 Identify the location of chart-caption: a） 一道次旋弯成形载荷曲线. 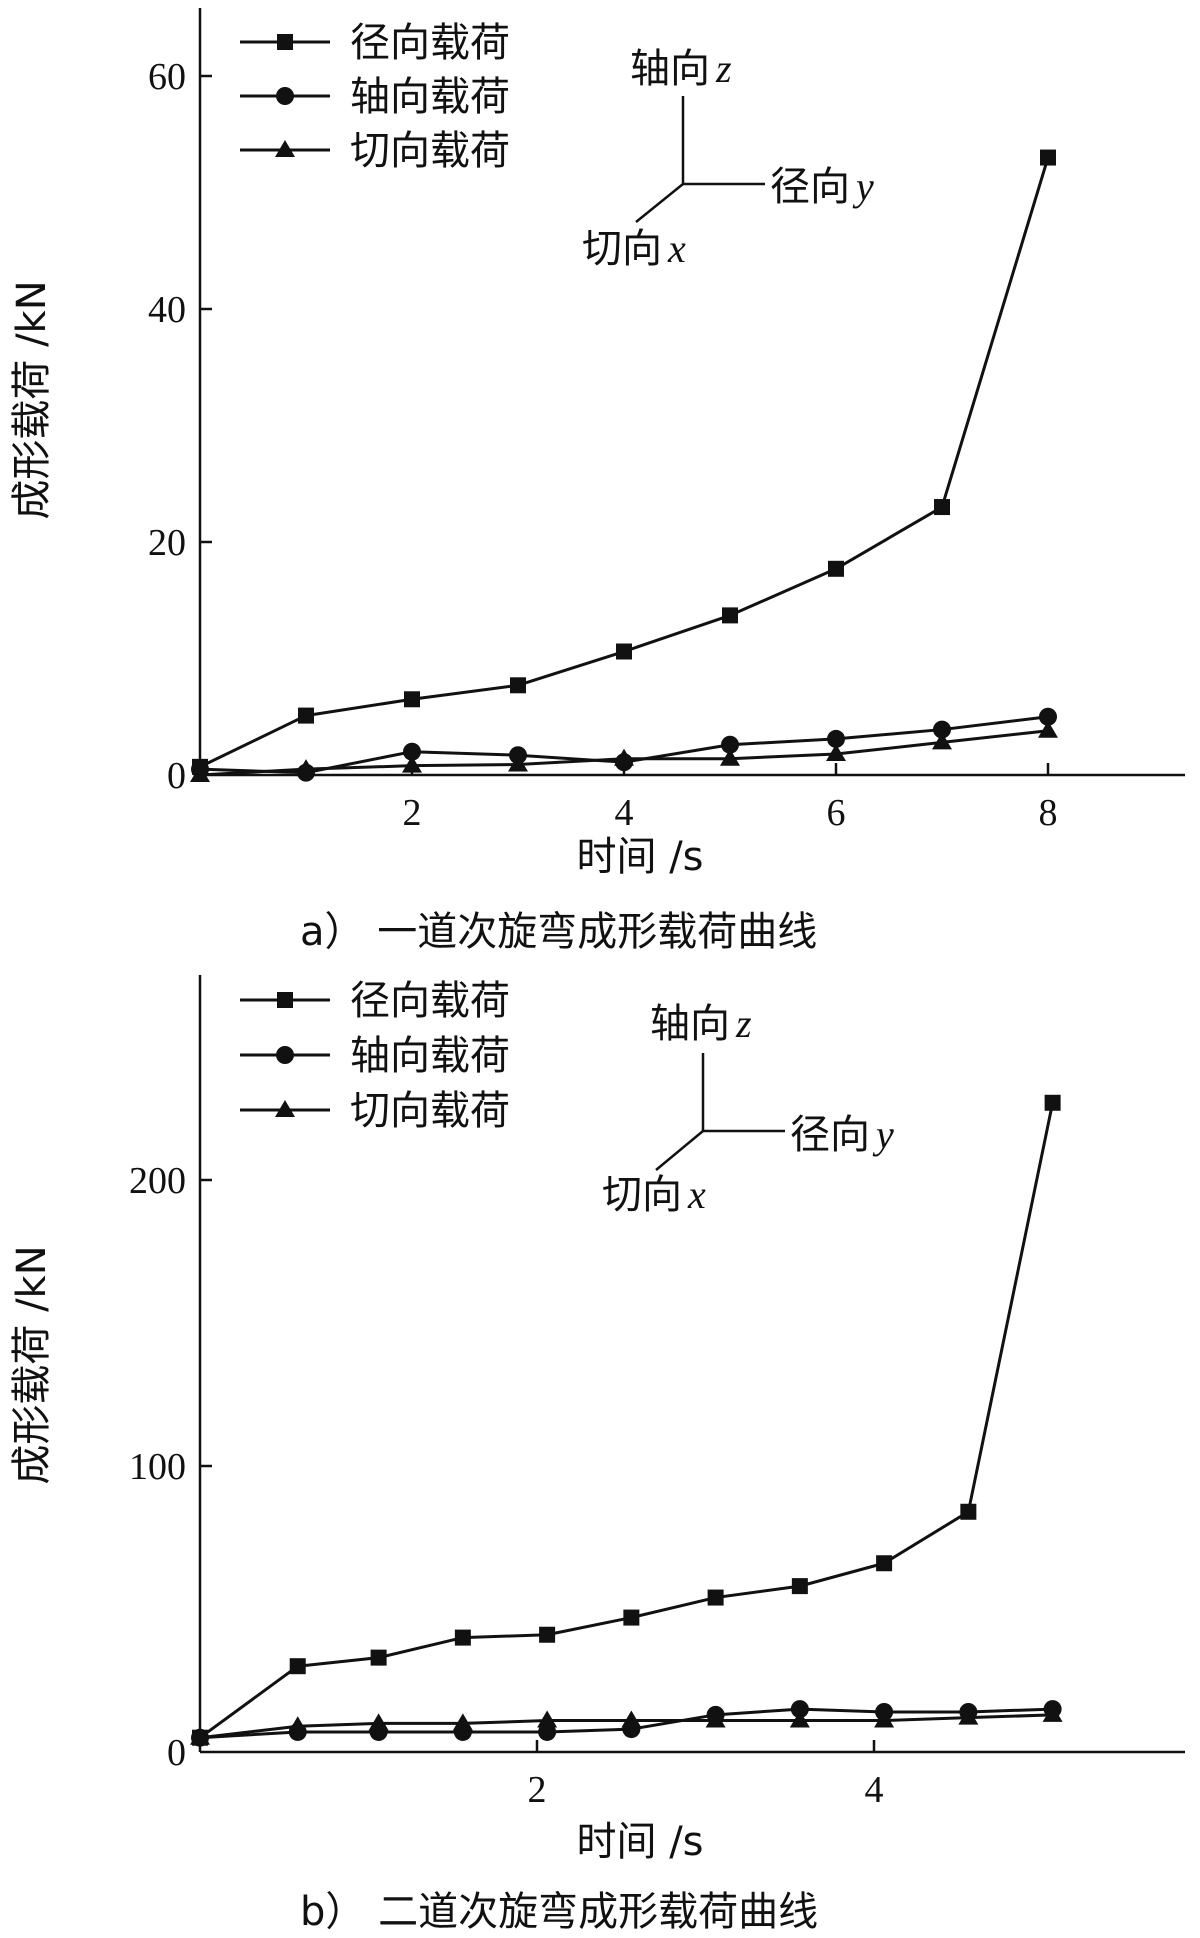
(558, 932).